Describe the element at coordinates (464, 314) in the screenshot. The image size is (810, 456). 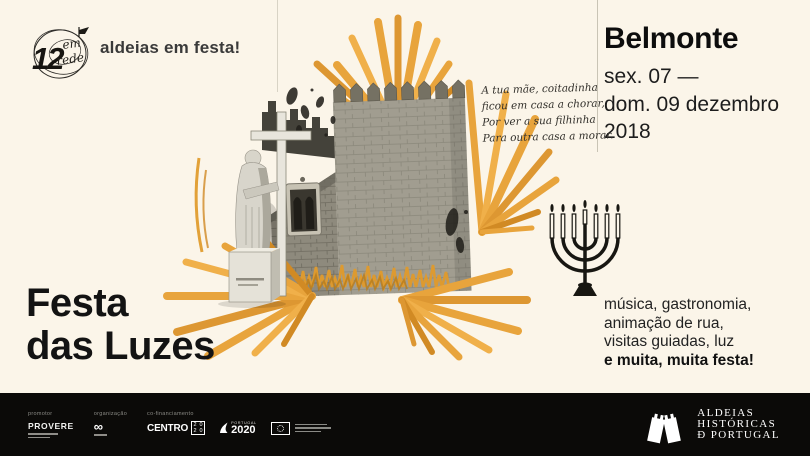
I see `palm-frond-decoration-bottom-right` at that location.